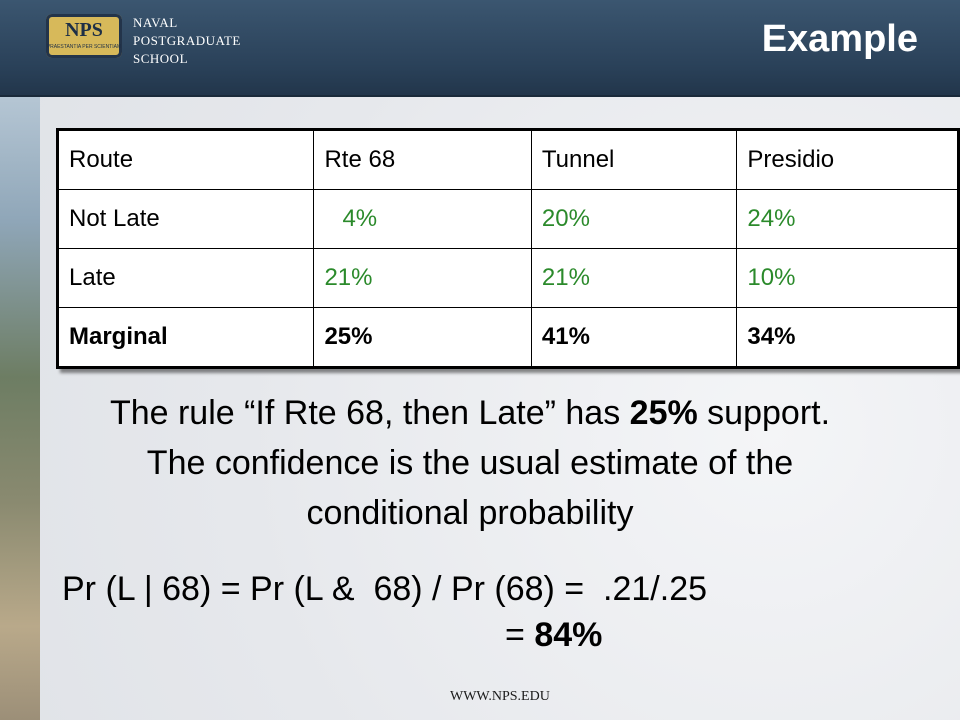 The height and width of the screenshot is (720, 960). Describe the element at coordinates (500, 696) in the screenshot. I see `footer-url: WWW.NPS.EDU` at that location.